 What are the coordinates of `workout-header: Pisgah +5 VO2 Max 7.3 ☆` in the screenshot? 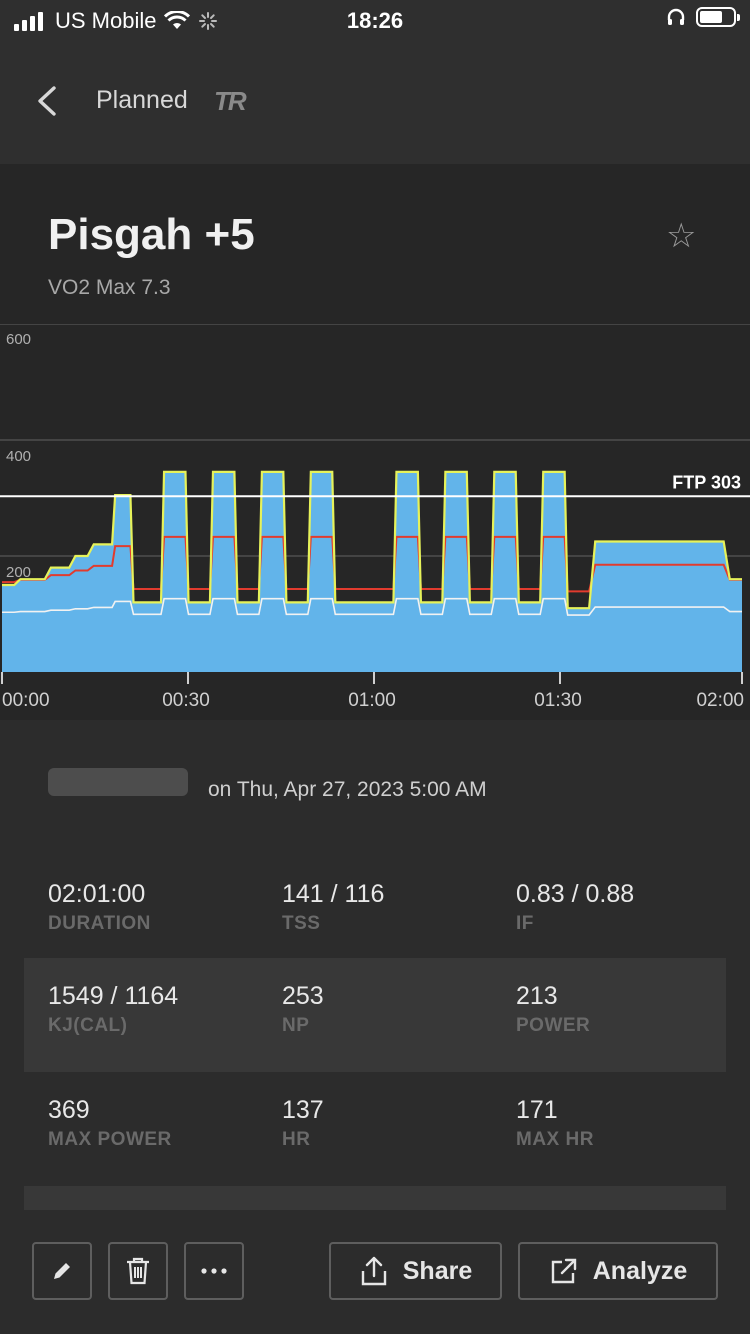 It's located at (375, 244).